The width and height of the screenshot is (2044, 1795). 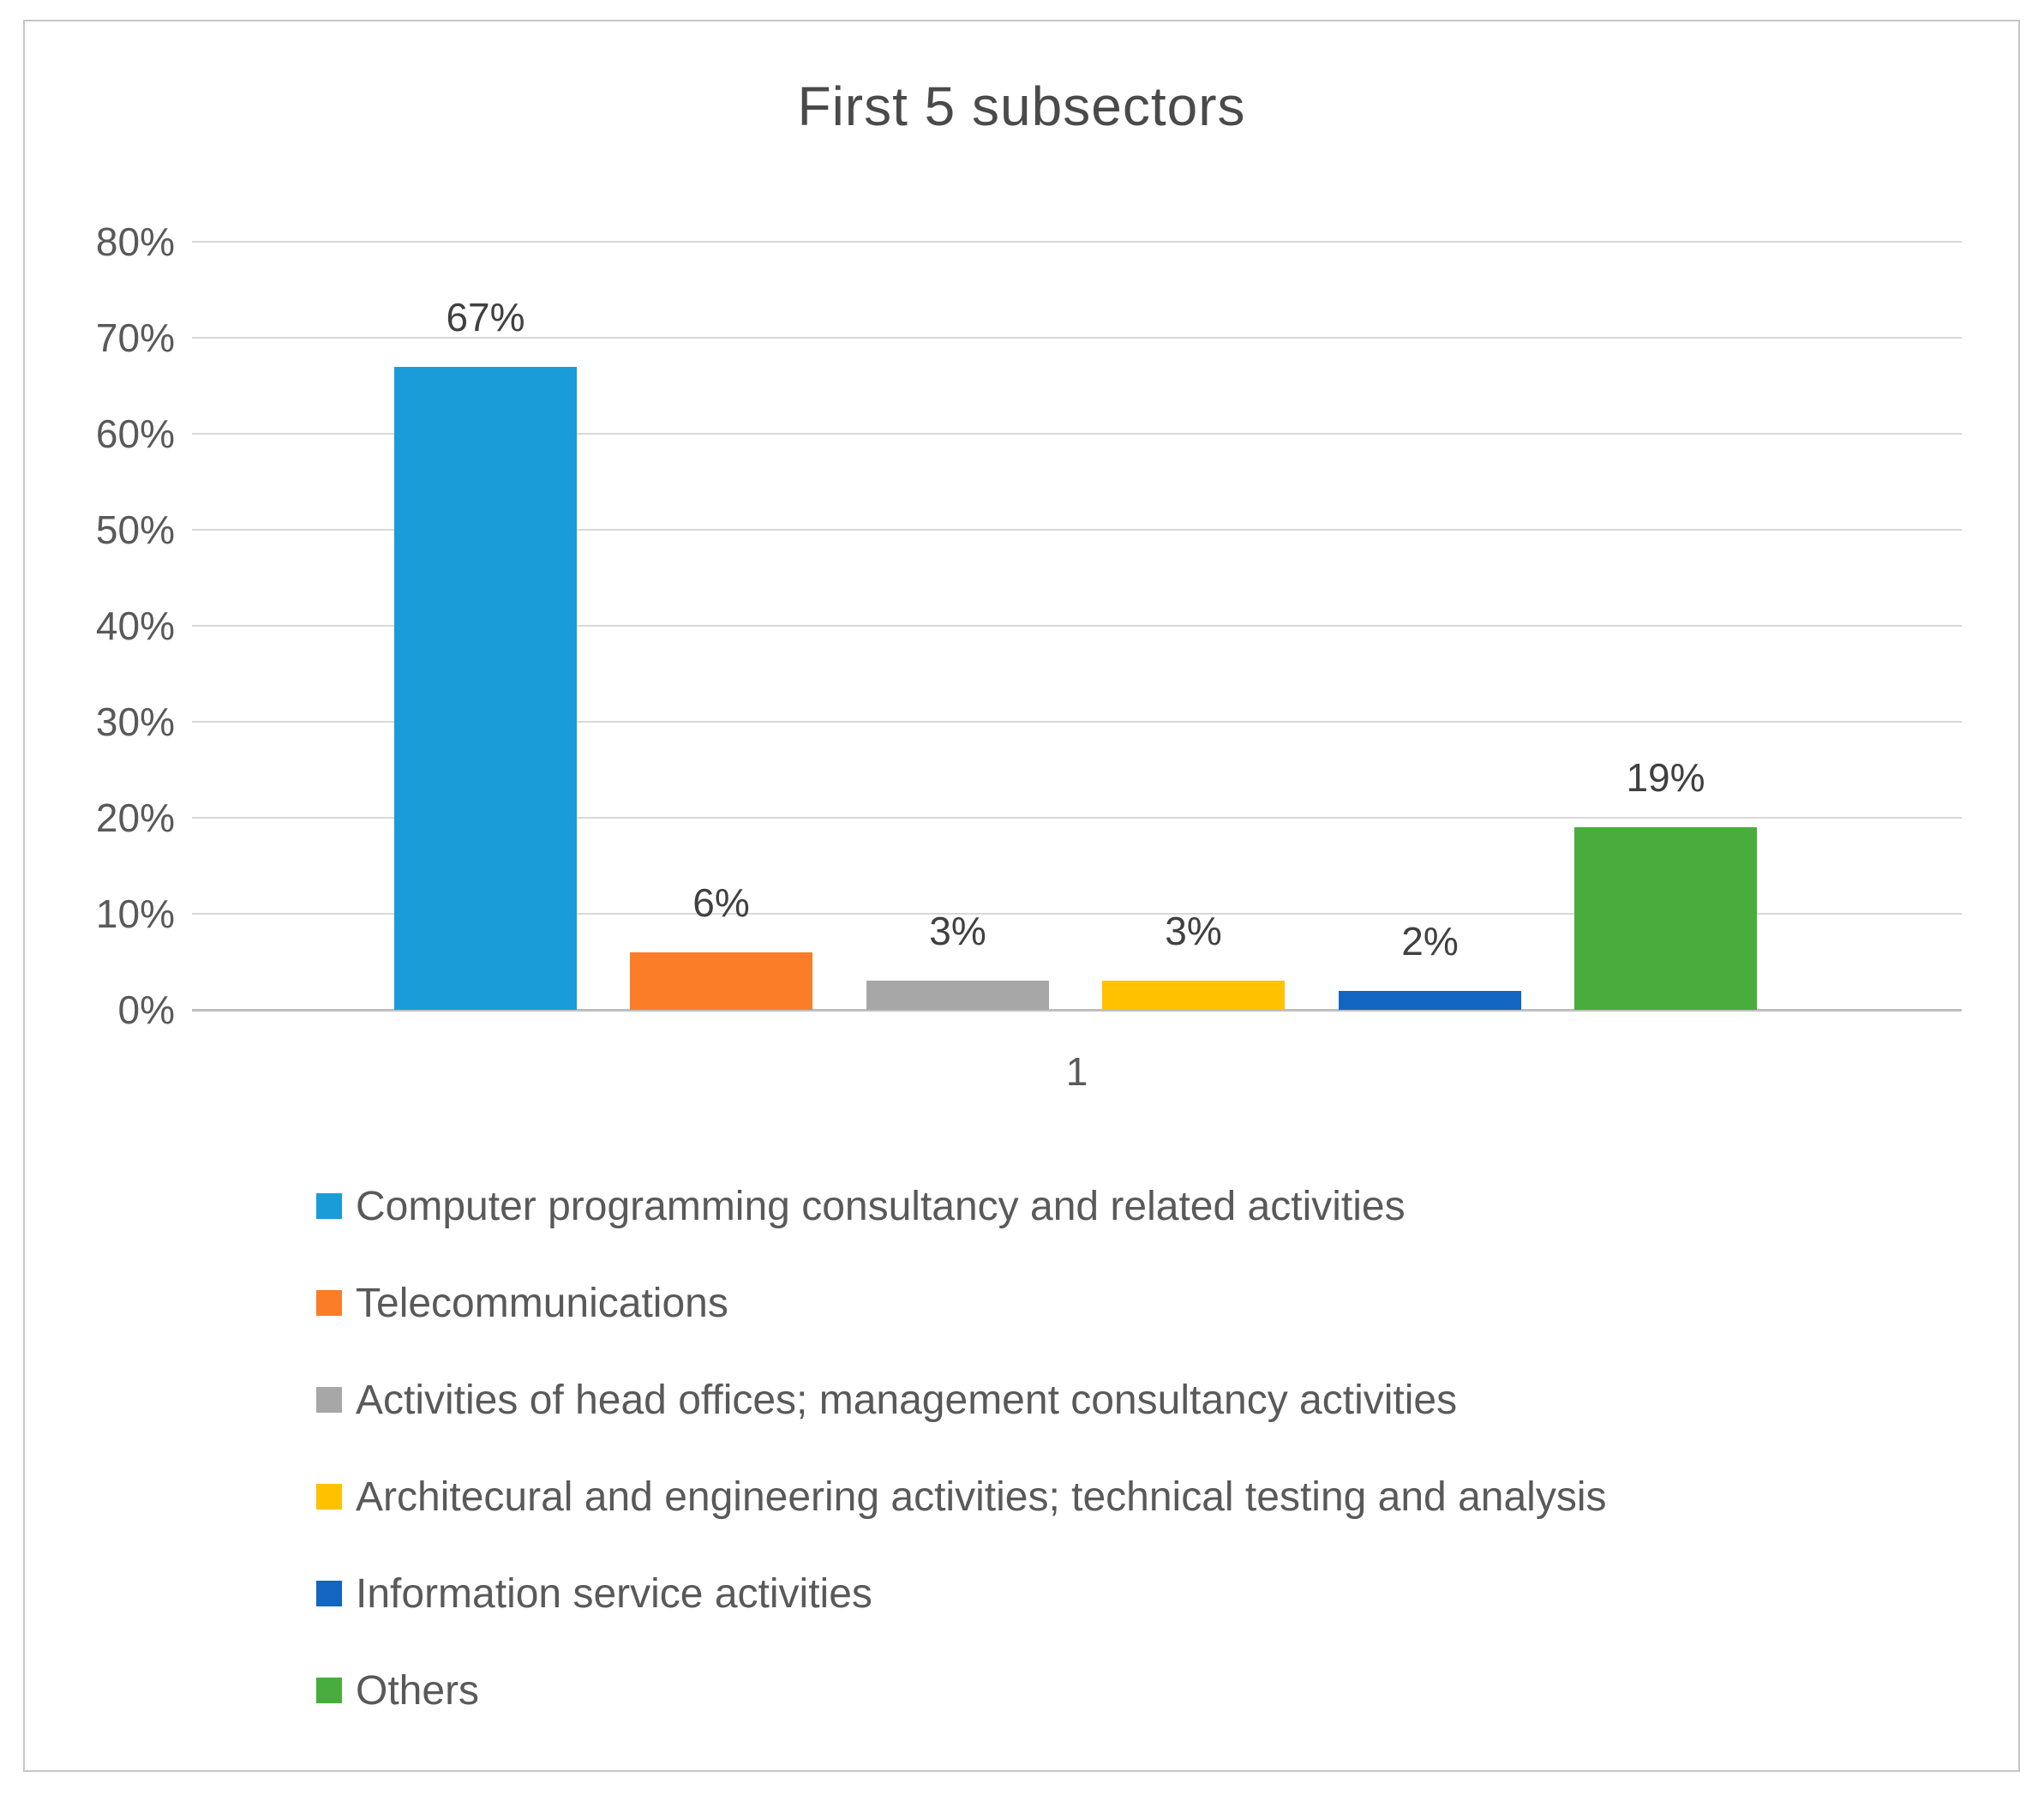 What do you see at coordinates (1021, 106) in the screenshot?
I see `chart-title: First 5 subsectors` at bounding box center [1021, 106].